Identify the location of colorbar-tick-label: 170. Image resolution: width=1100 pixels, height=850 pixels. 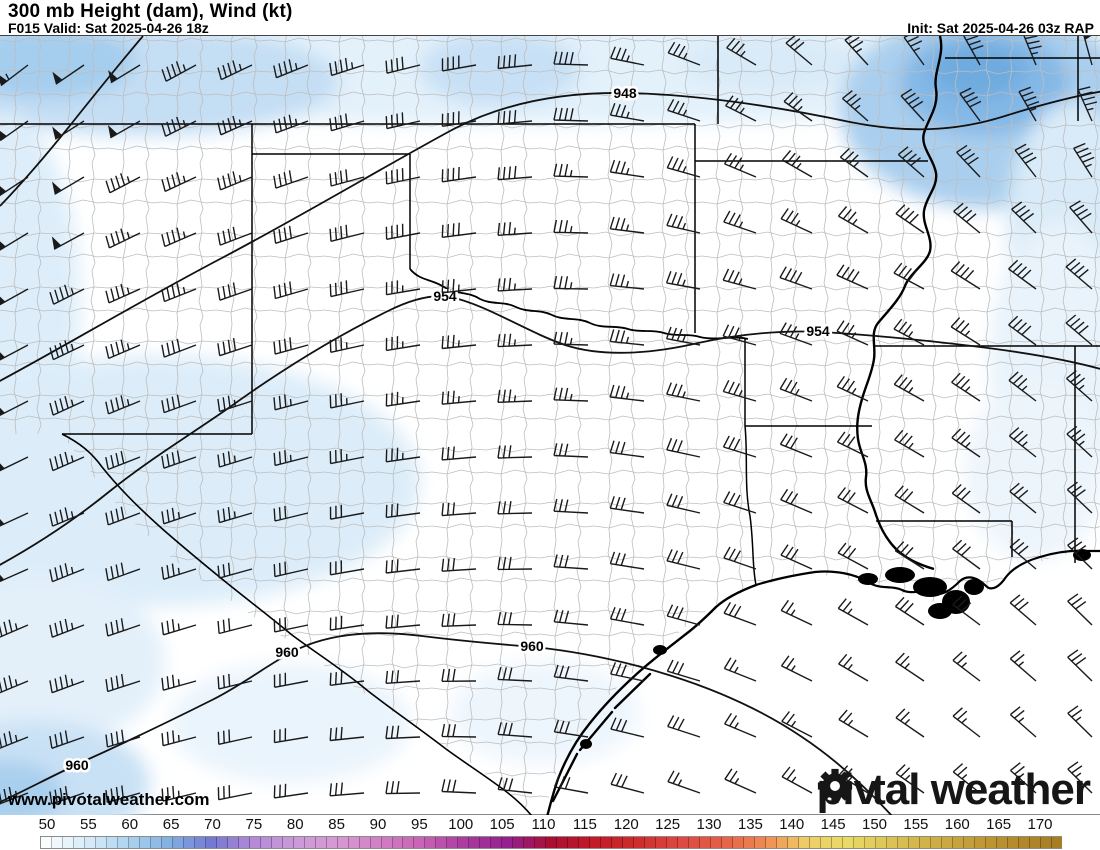
(1040, 824).